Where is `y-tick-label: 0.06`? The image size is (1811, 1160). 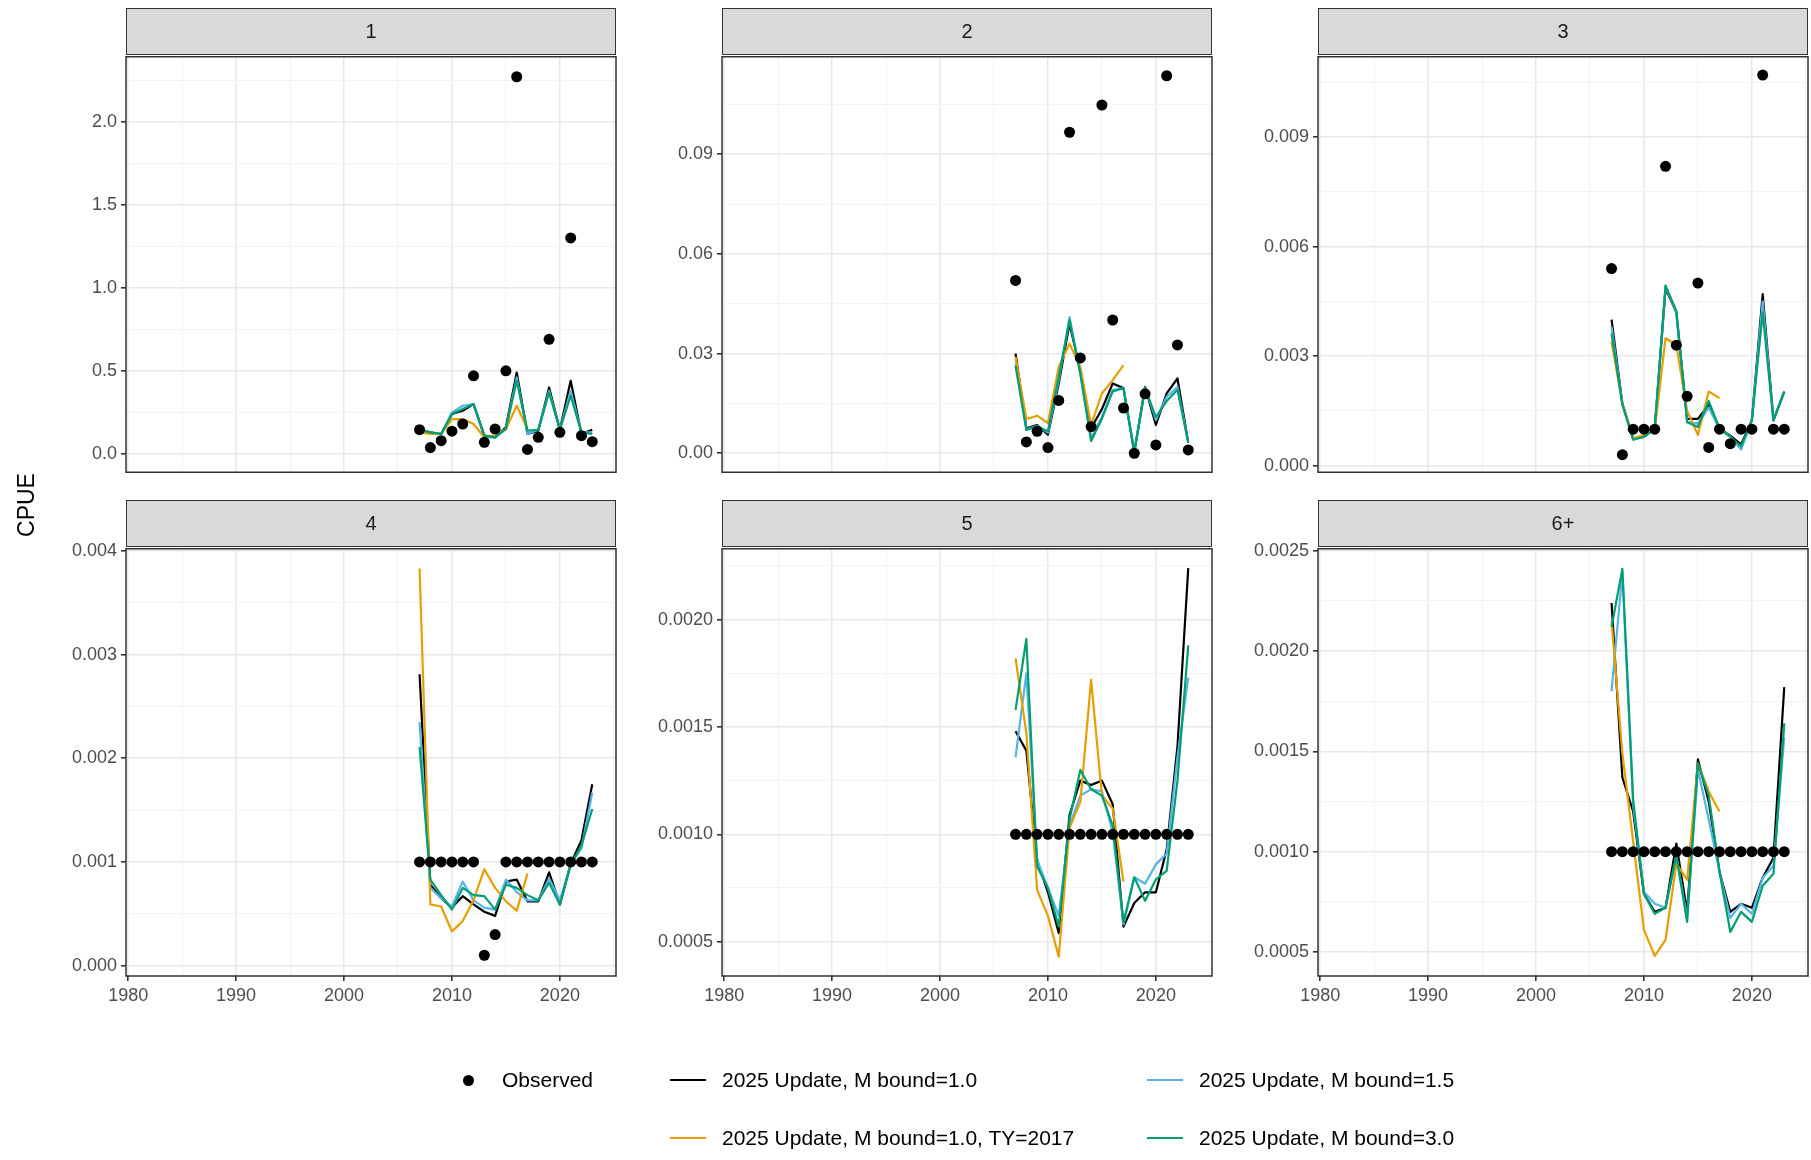 y-tick-label: 0.06 is located at coordinates (695, 252).